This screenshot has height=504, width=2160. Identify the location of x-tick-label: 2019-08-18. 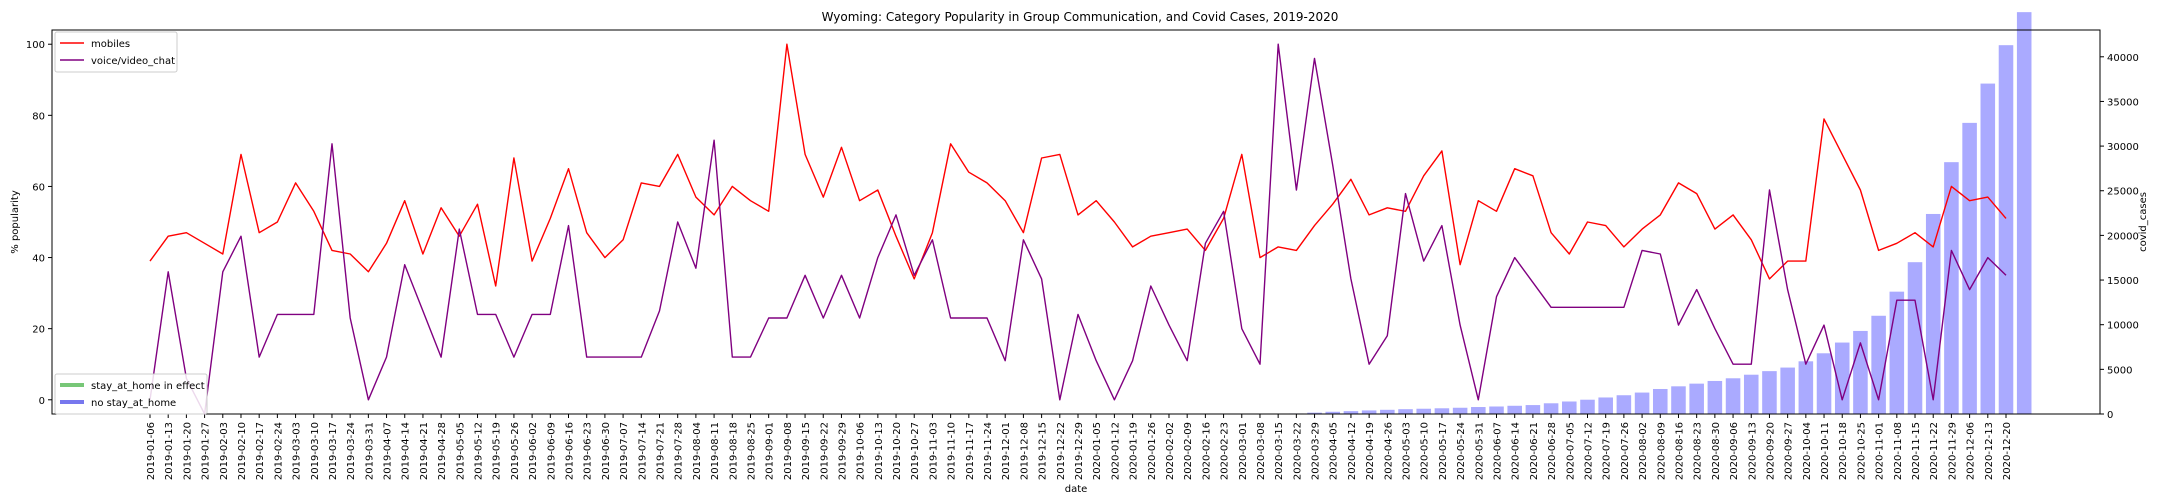
(733, 451).